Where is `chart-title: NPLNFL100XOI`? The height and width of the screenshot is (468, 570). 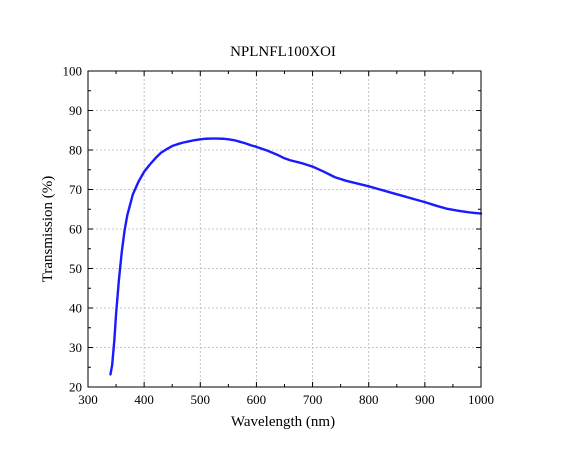
chart-title: NPLNFL100XOI is located at coordinates (283, 52).